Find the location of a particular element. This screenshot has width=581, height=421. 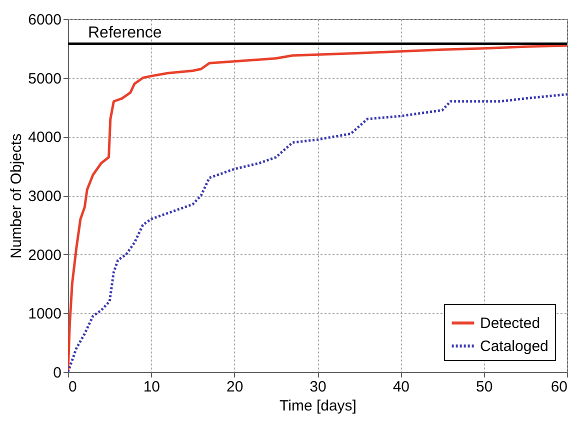

y-tick-label: 0 is located at coordinates (57, 373).